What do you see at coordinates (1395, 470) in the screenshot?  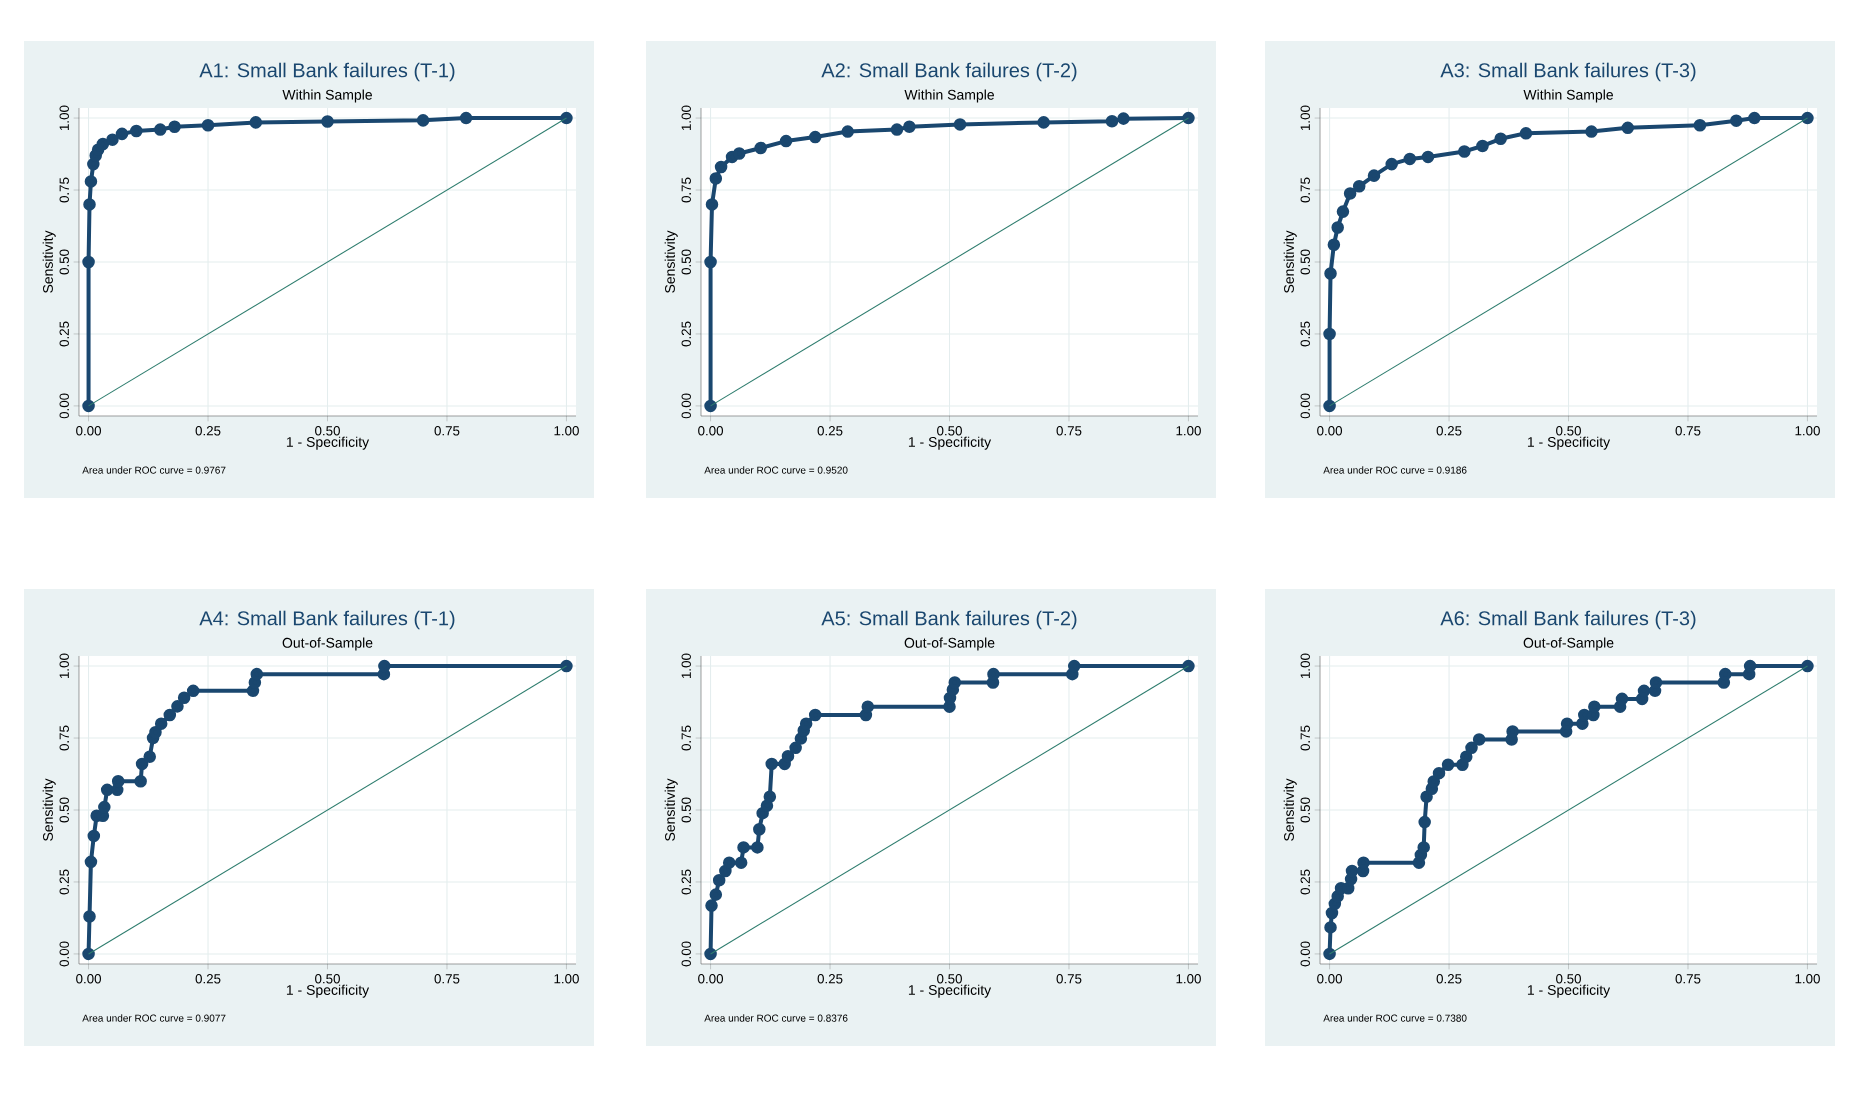 I see `text: Area under ROC curve = 0.9186` at bounding box center [1395, 470].